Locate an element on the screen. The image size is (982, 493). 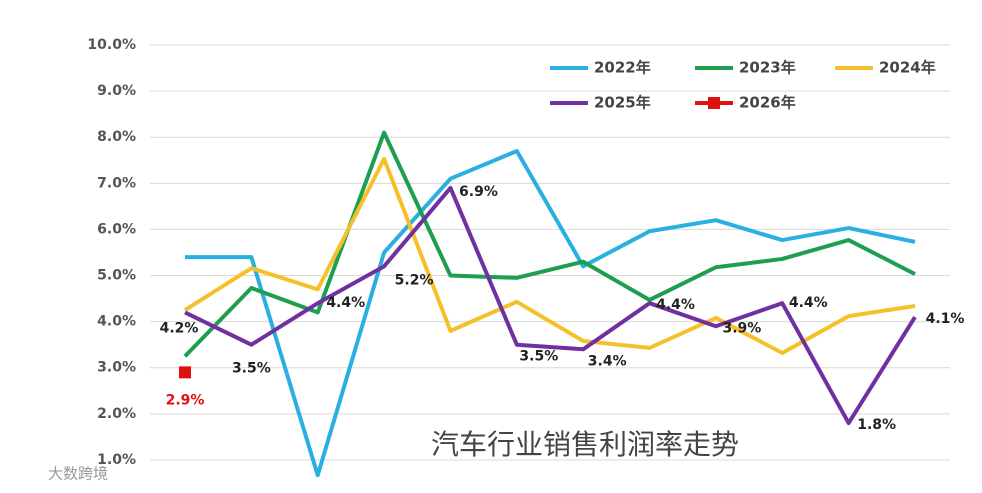
y-tick-label: 2.0% is located at coordinates (116, 414).